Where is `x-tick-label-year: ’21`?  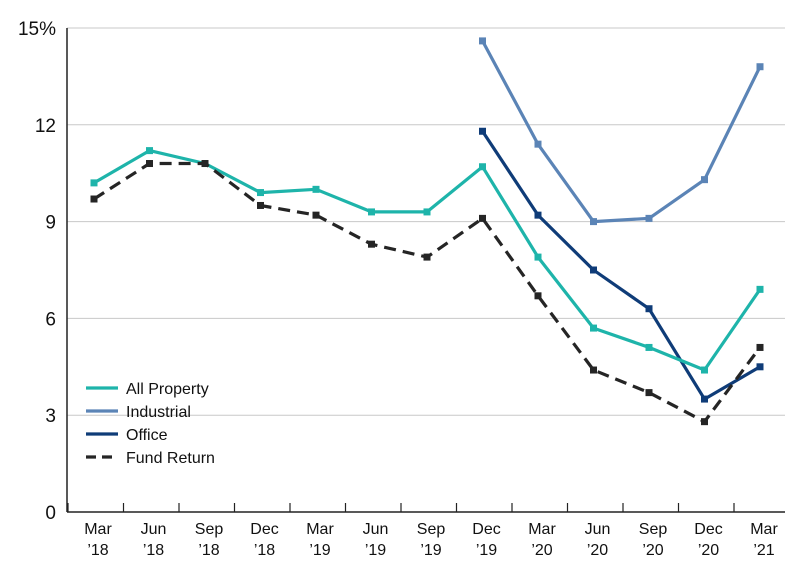
x-tick-label-year: ’21 is located at coordinates (763, 550).